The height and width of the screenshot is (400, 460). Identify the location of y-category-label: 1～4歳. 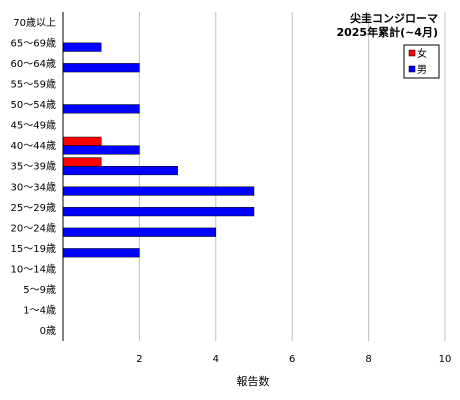
(39, 311).